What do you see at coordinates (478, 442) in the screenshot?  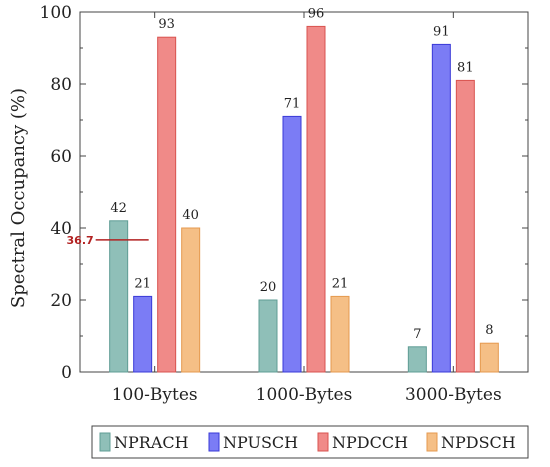 I see `legend-entry: NPDSCH` at bounding box center [478, 442].